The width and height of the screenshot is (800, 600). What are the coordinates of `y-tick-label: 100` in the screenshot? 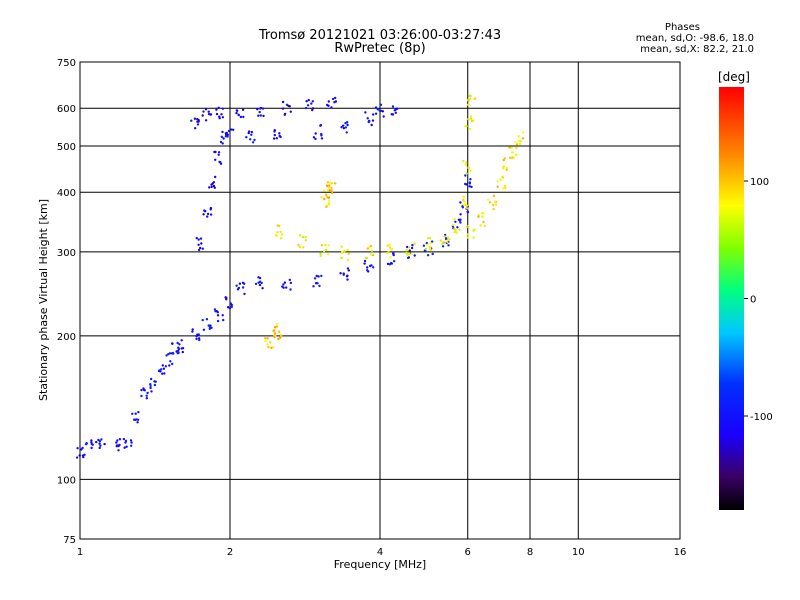 It's located at (66, 480).